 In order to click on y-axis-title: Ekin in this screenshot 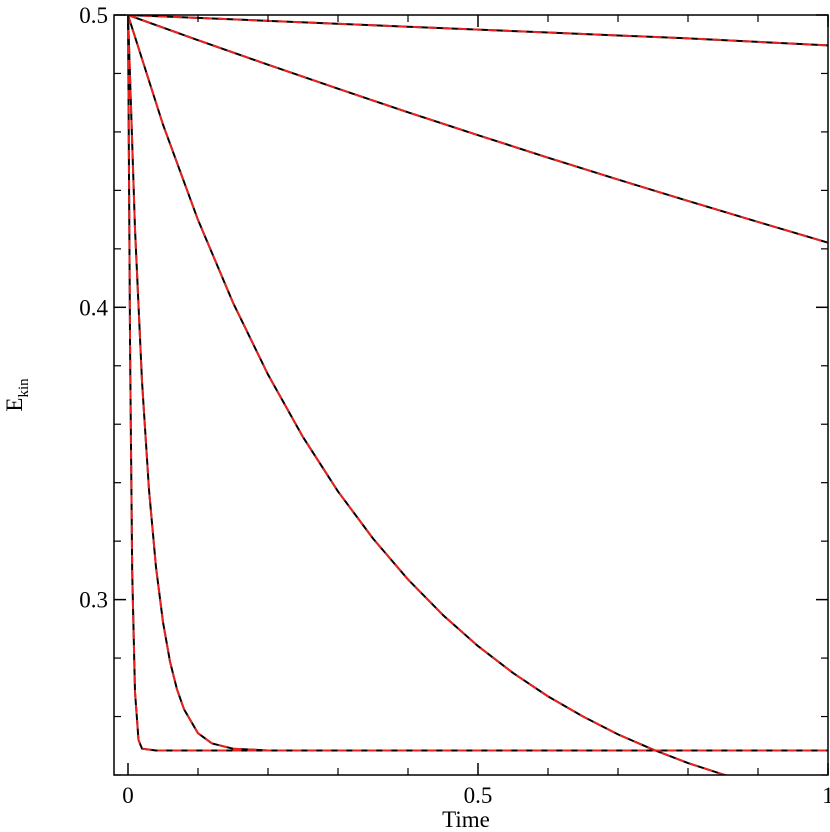, I will do `click(17, 395)`.